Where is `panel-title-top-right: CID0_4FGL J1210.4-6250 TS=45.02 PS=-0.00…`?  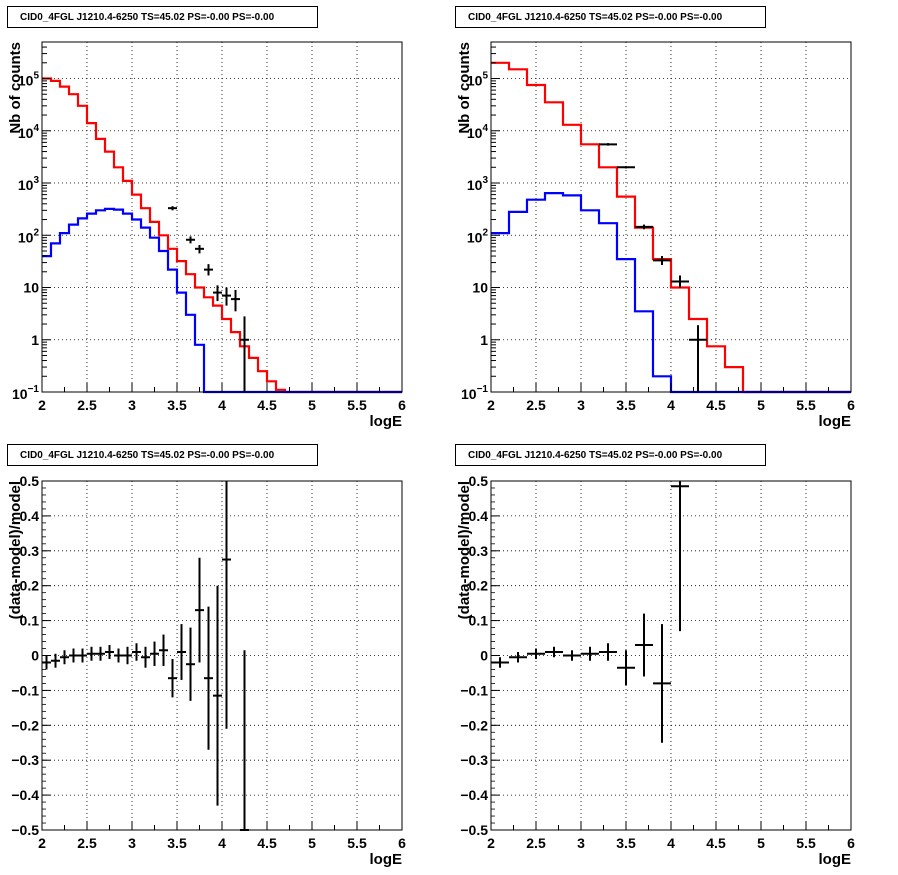
panel-title-top-right: CID0_4FGL J1210.4-6250 TS=45.02 PS=-0.00… is located at coordinates (610, 17).